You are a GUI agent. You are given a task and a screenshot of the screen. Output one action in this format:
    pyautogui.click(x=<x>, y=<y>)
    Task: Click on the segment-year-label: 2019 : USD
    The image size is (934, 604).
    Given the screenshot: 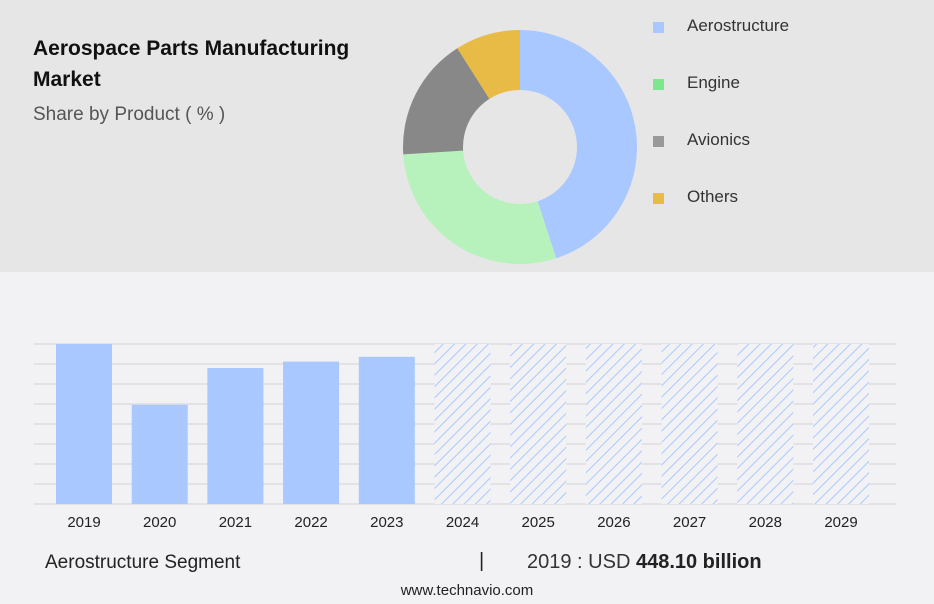 What is the action you would take?
    pyautogui.click(x=579, y=562)
    